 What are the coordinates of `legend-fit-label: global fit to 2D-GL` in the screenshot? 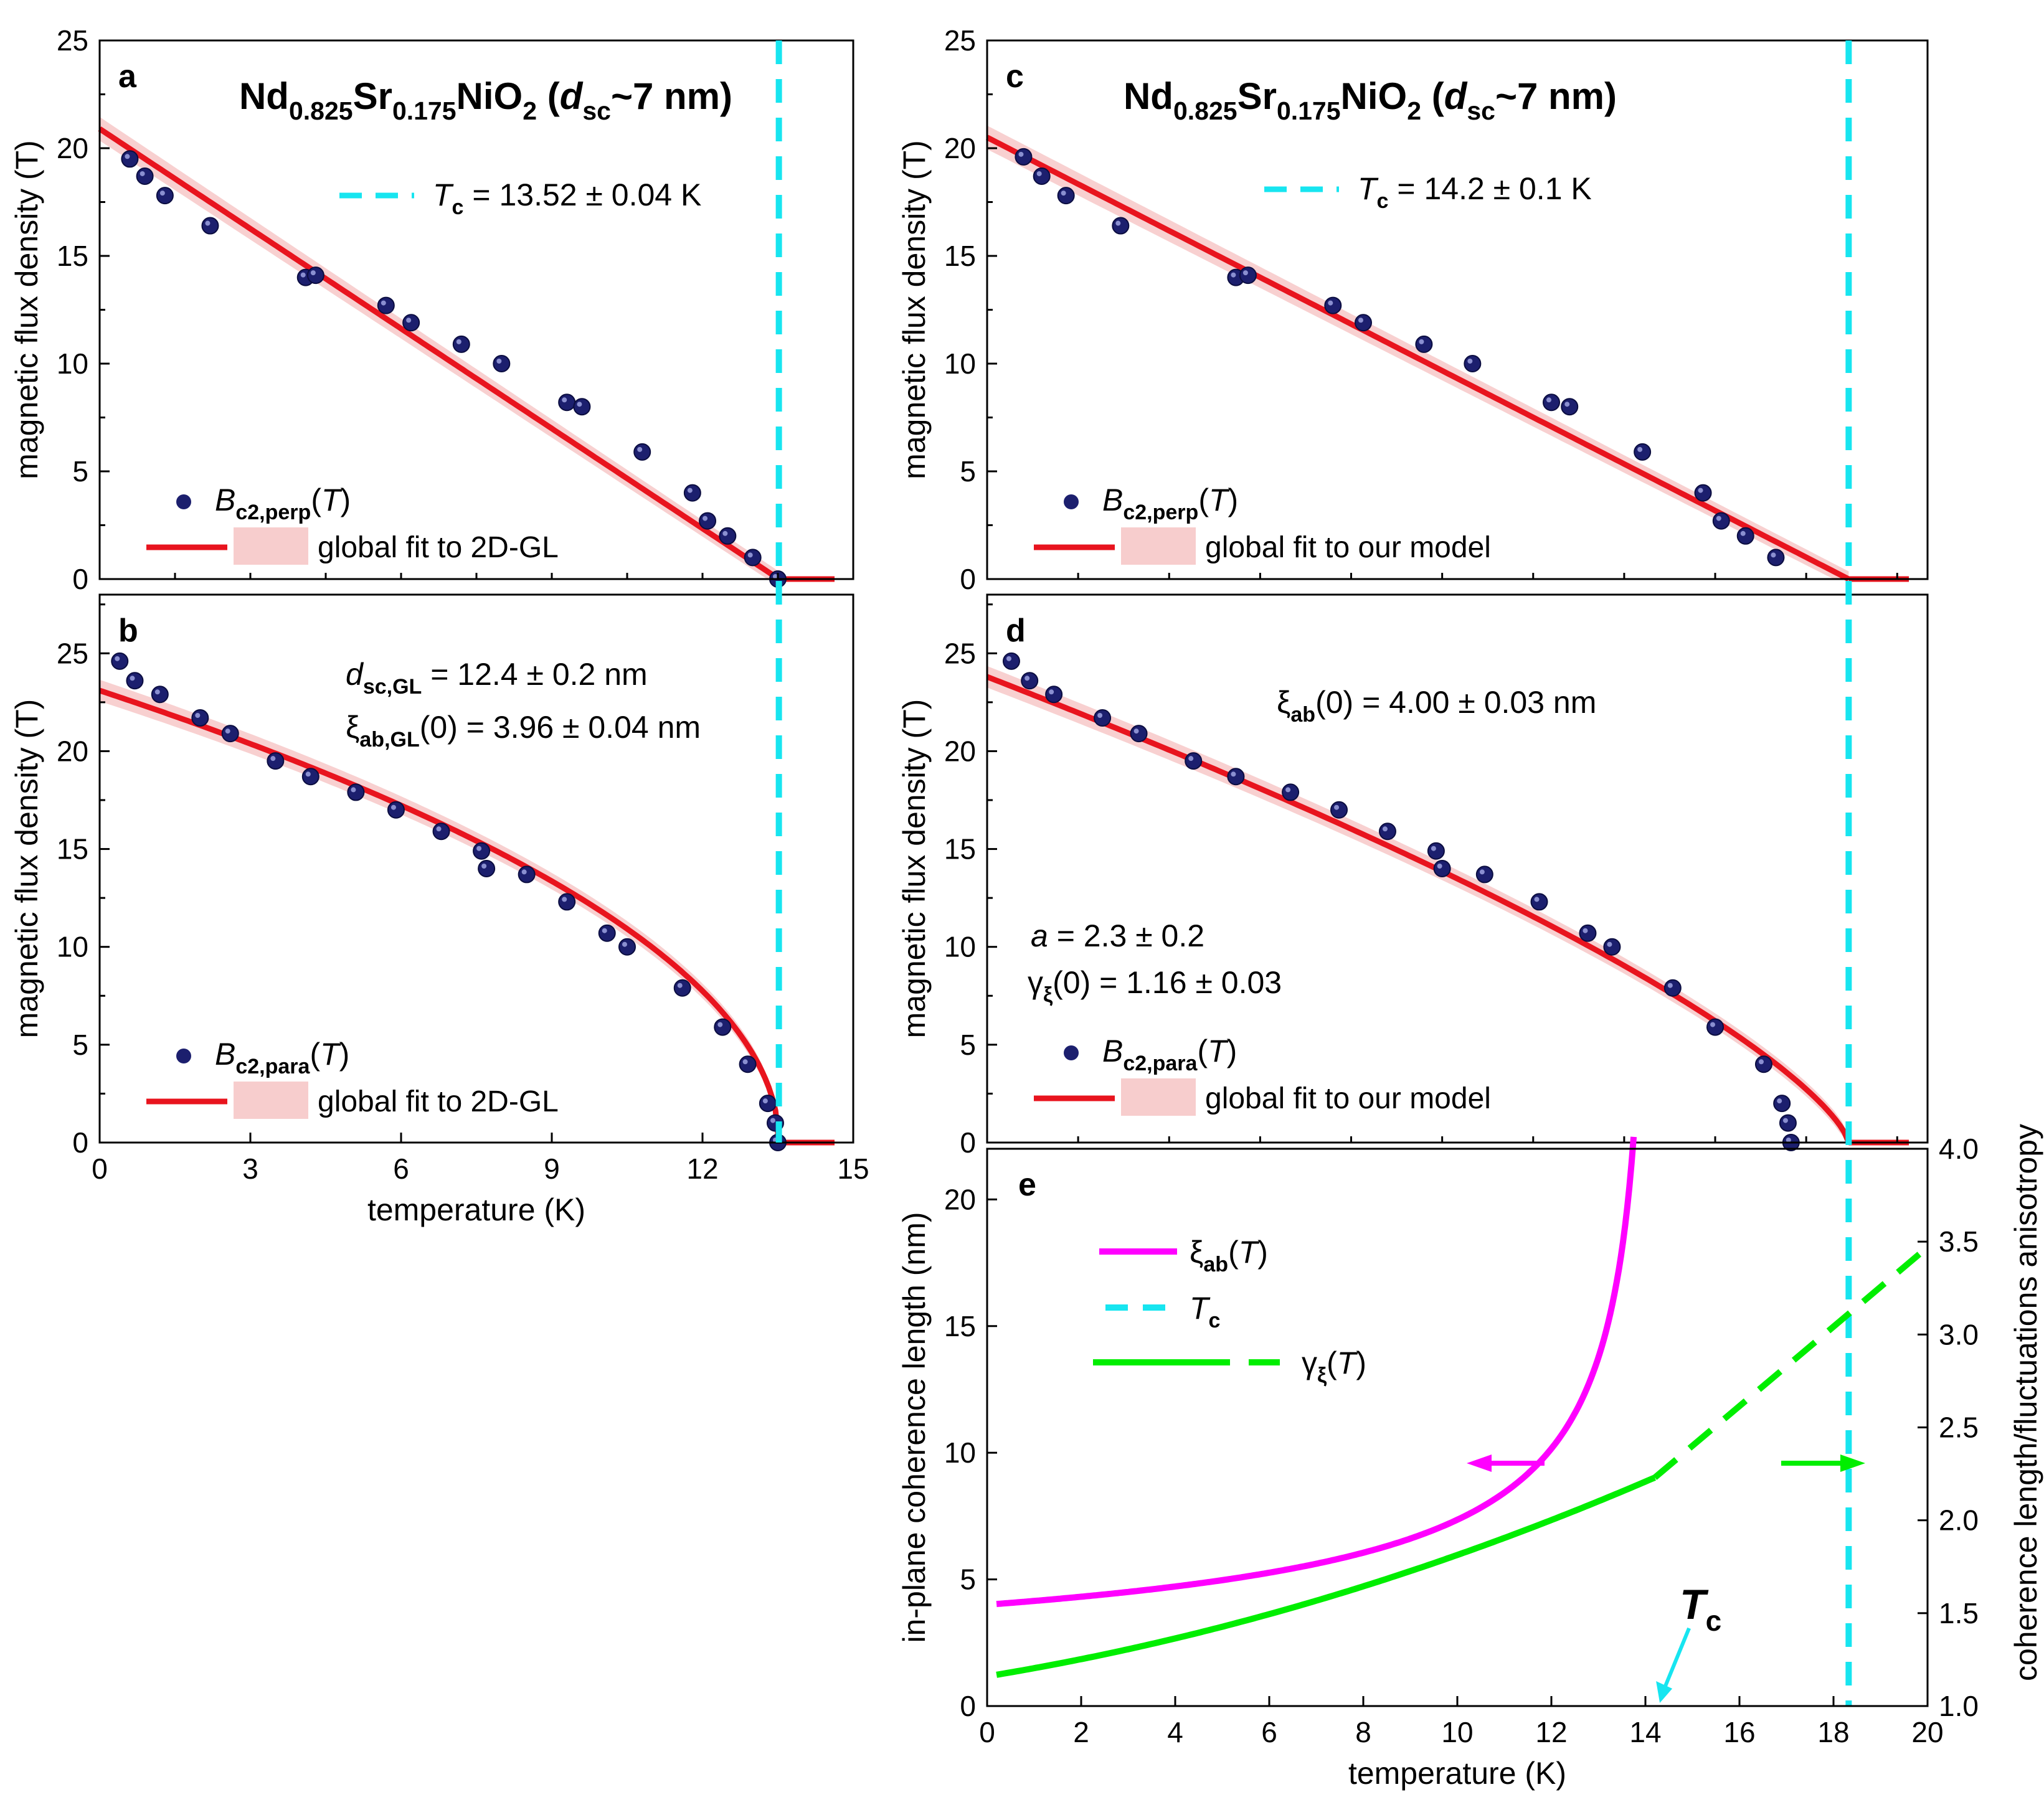 It's located at (439, 1101).